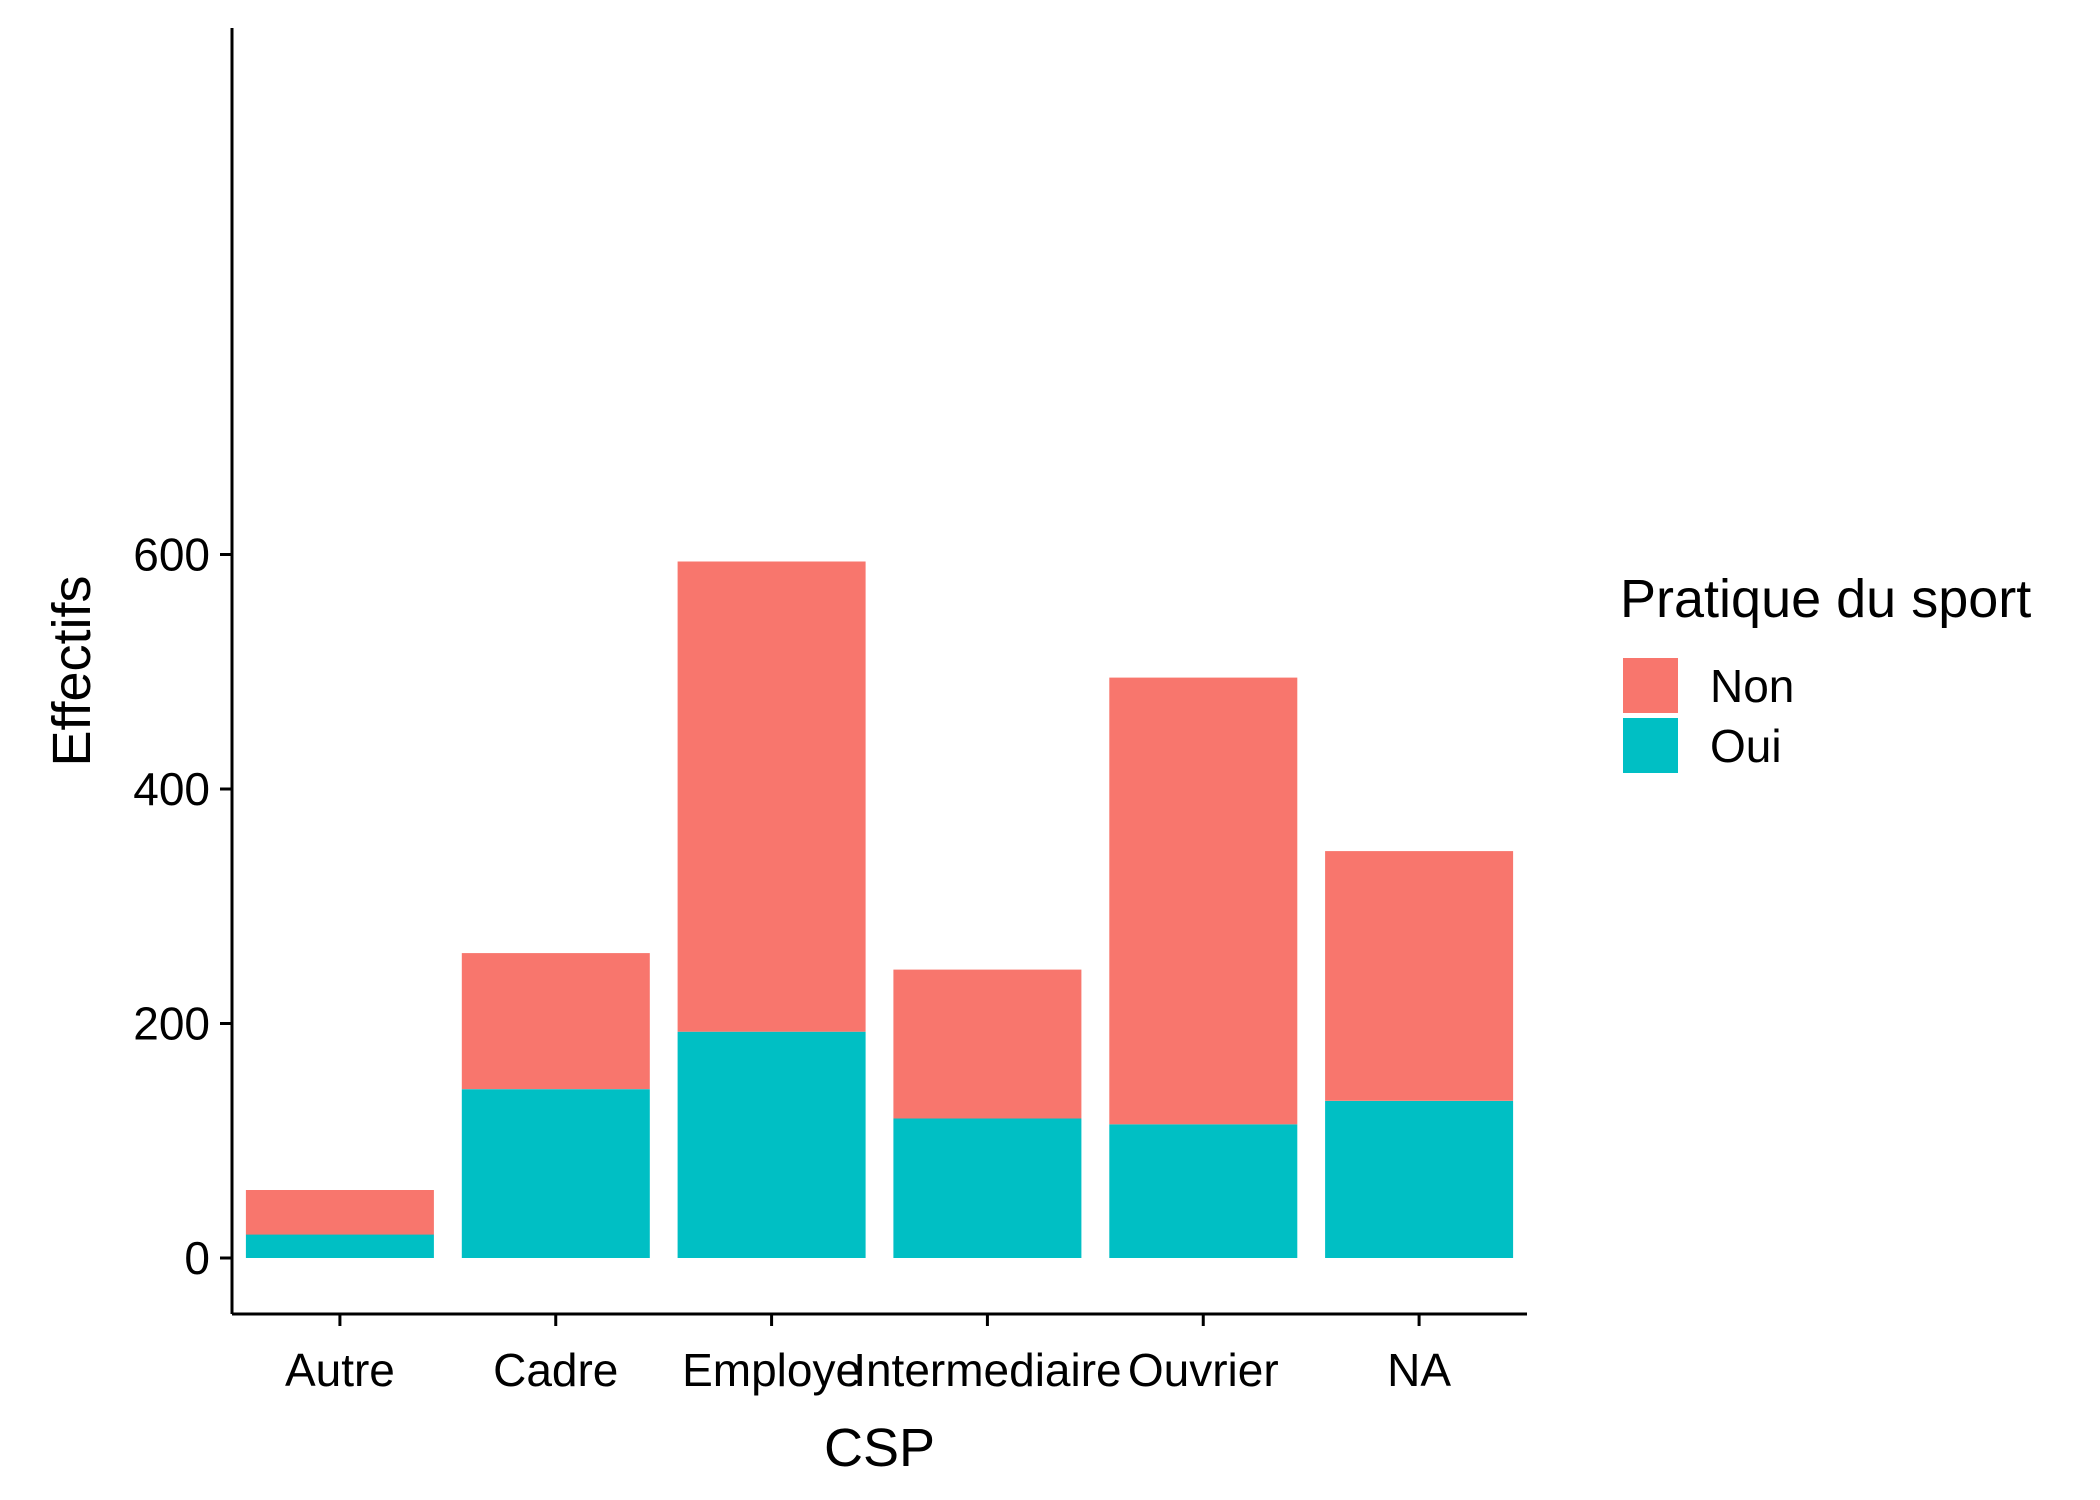  What do you see at coordinates (171, 1024) in the screenshot?
I see `y-tick-label: 200` at bounding box center [171, 1024].